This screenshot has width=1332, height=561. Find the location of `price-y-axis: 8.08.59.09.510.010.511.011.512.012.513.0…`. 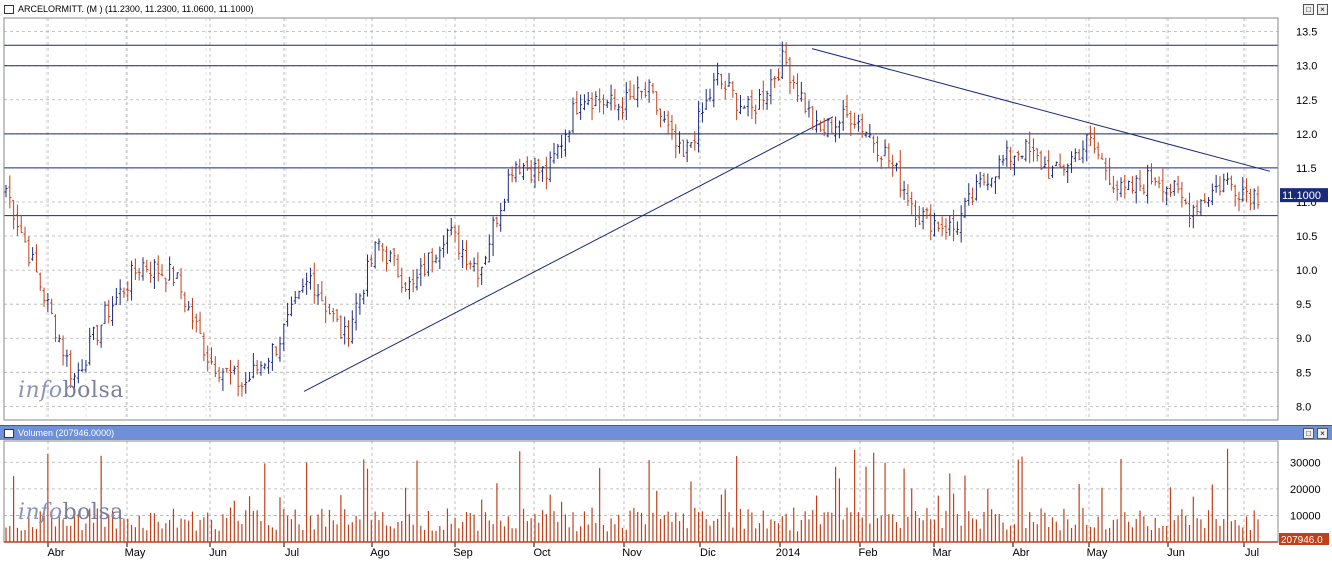

price-y-axis: 8.08.59.09.510.010.511.011.512.012.513.0… is located at coordinates (1304, 220).